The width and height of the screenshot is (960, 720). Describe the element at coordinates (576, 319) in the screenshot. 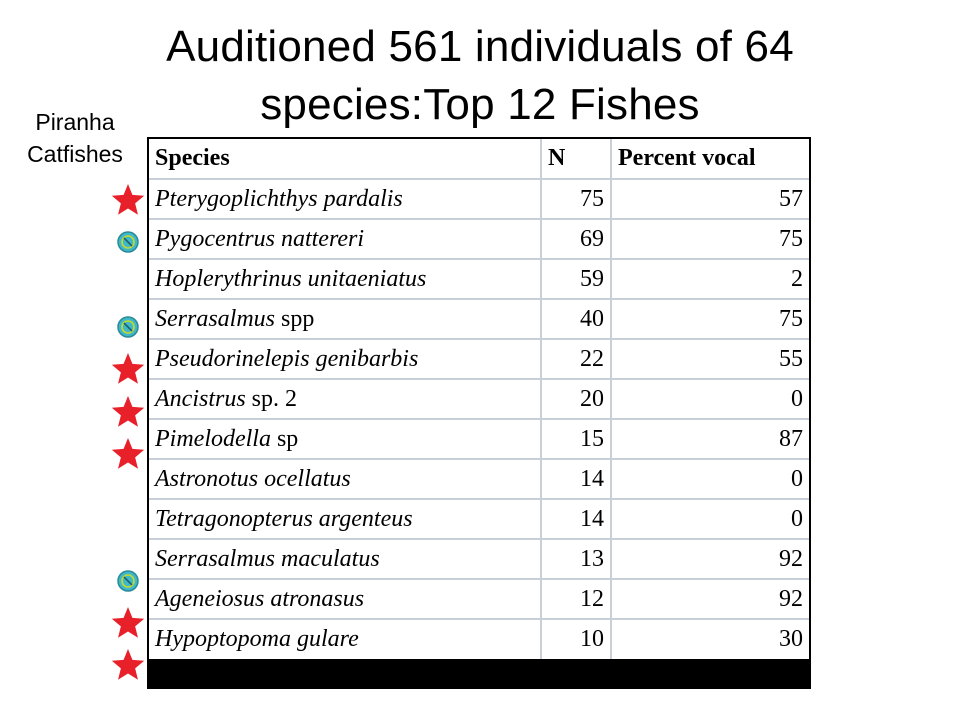

I see `n-cell: 40` at that location.